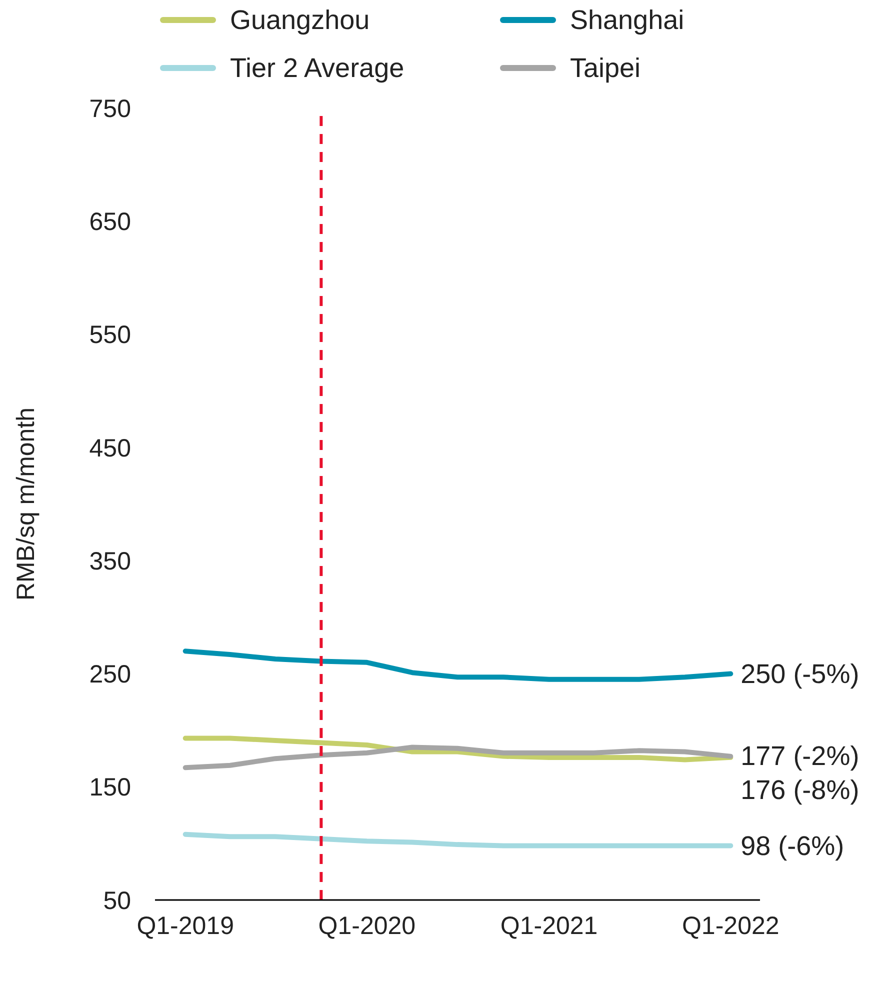 Image resolution: width=892 pixels, height=995 pixels. What do you see at coordinates (110, 108) in the screenshot?
I see `y-tick-label: 750` at bounding box center [110, 108].